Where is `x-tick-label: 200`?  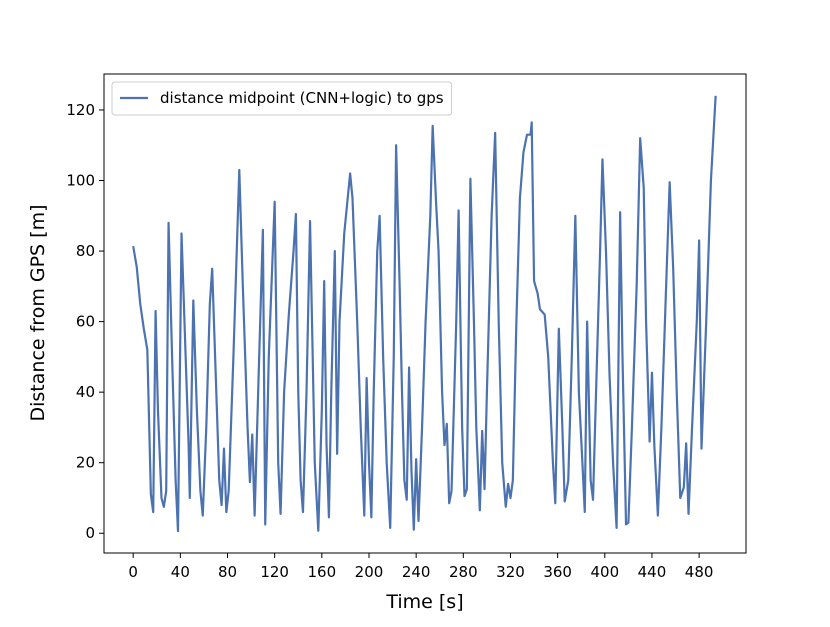
x-tick-label: 200 is located at coordinates (369, 572).